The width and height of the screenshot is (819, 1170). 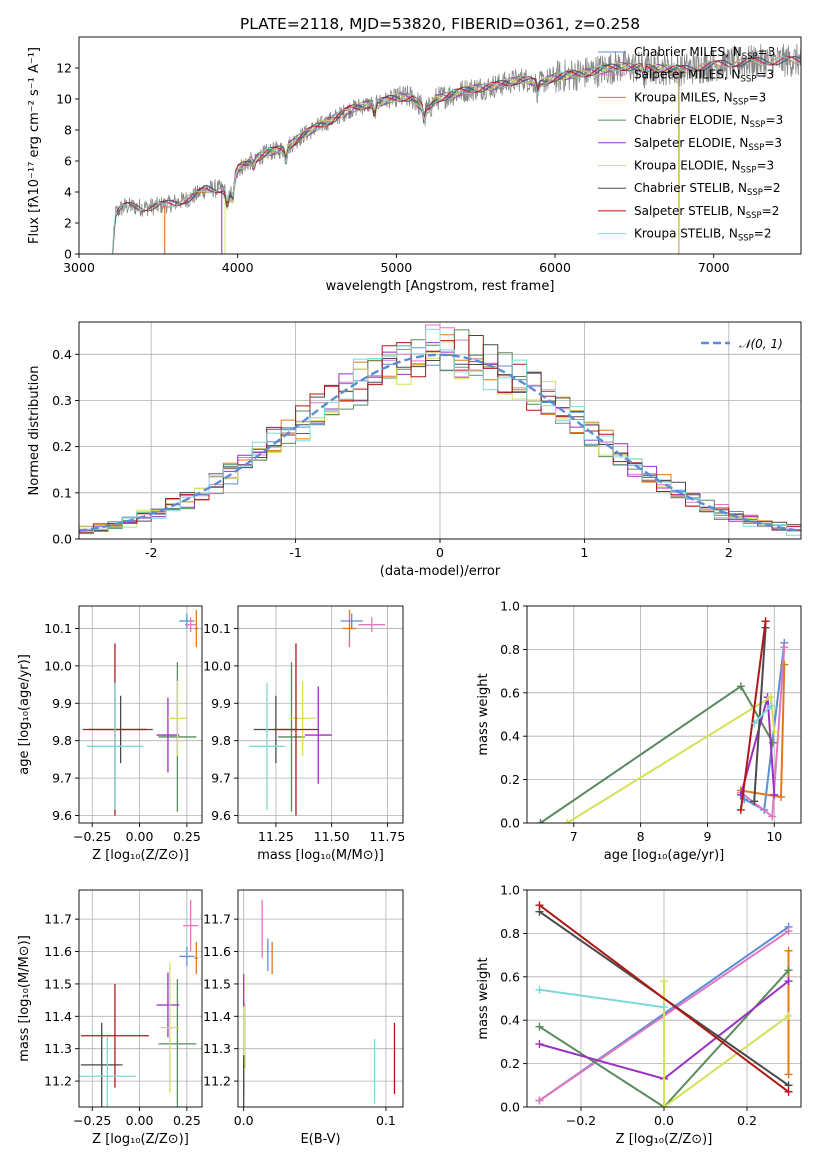 I want to click on legend-entry: Salpeter ELODIE, NSSP=3, so click(x=708, y=144).